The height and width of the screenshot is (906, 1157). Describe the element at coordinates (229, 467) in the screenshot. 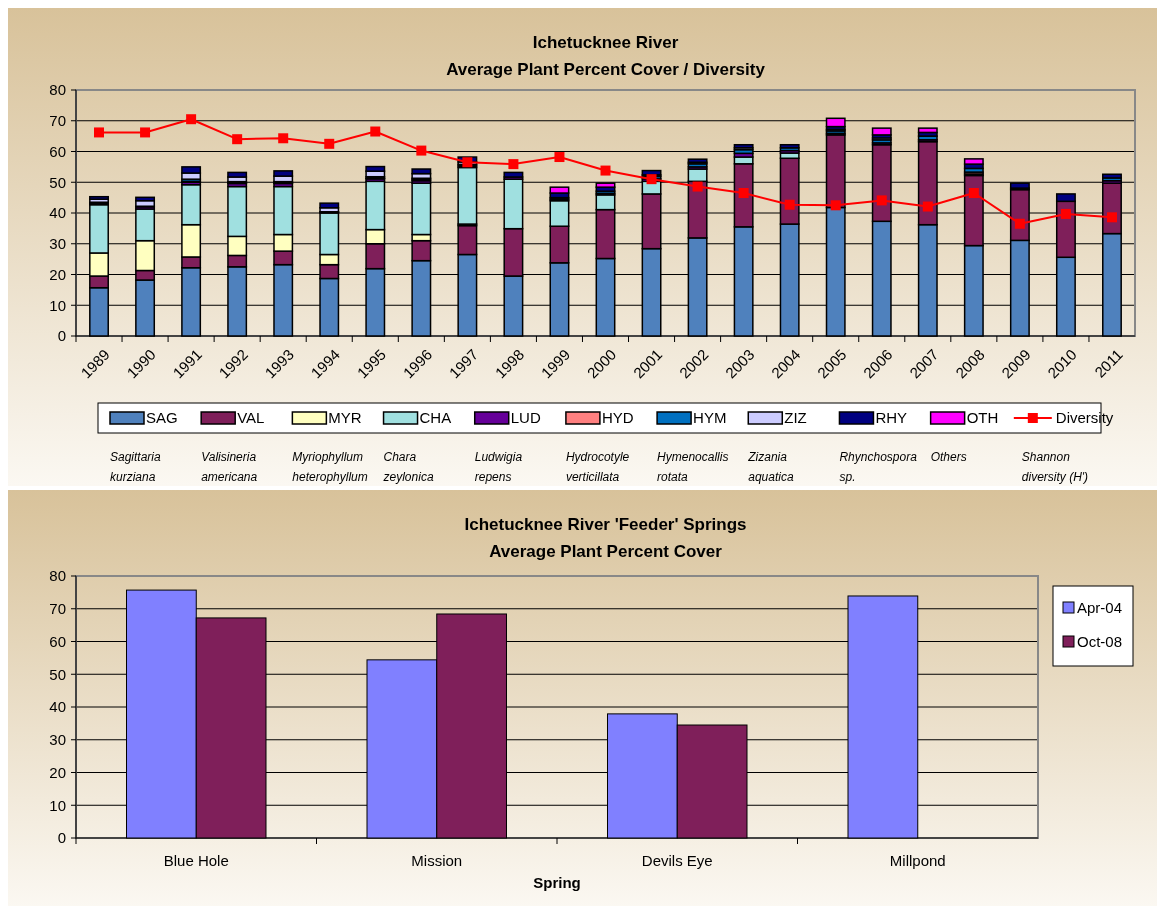

I see `text: Valisineria americana` at that location.